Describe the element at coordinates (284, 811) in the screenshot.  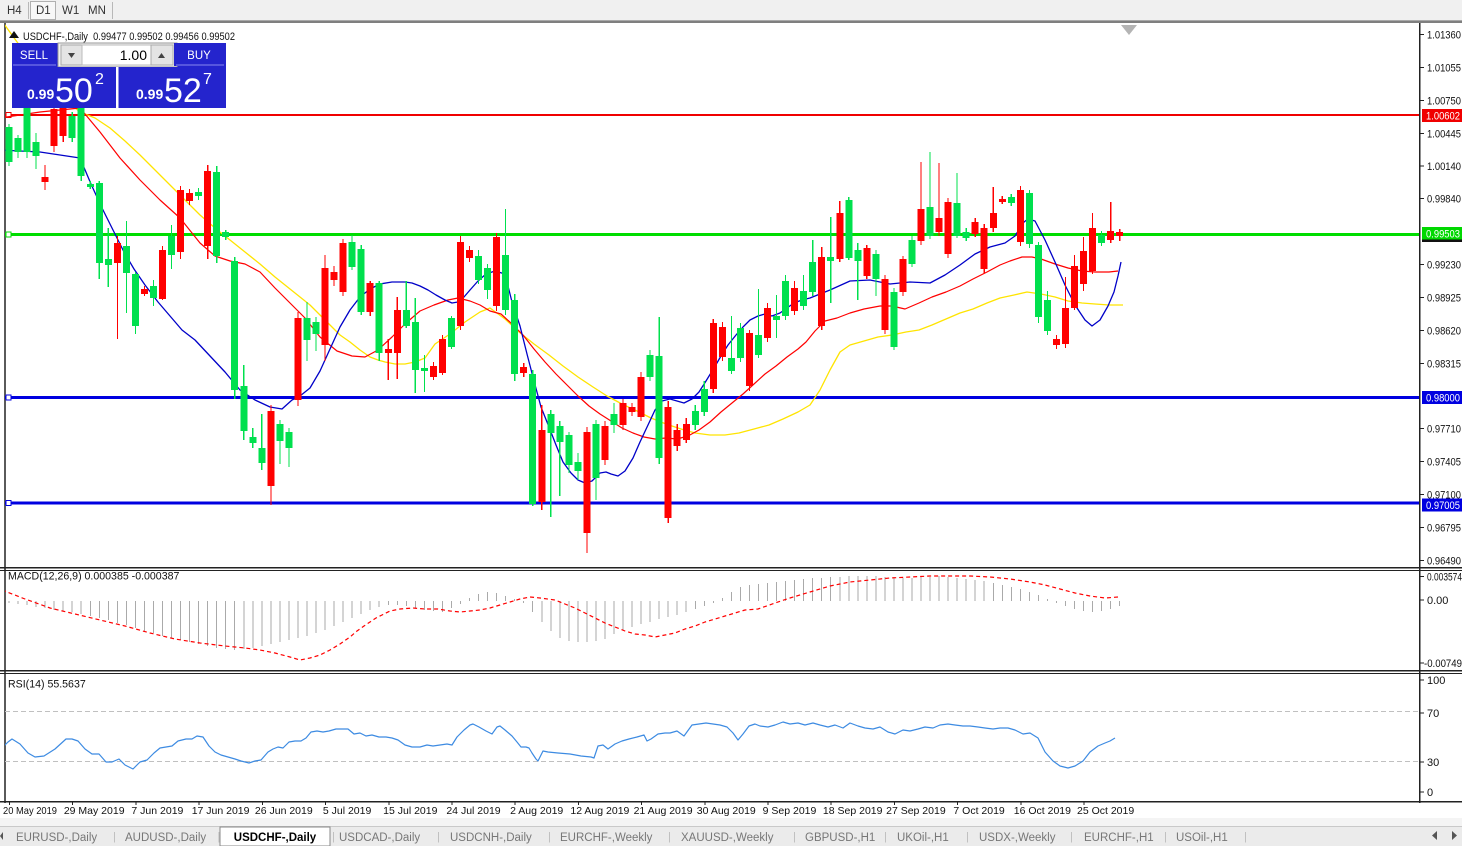
I see `svg-text: 26 Jun 2019` at that location.